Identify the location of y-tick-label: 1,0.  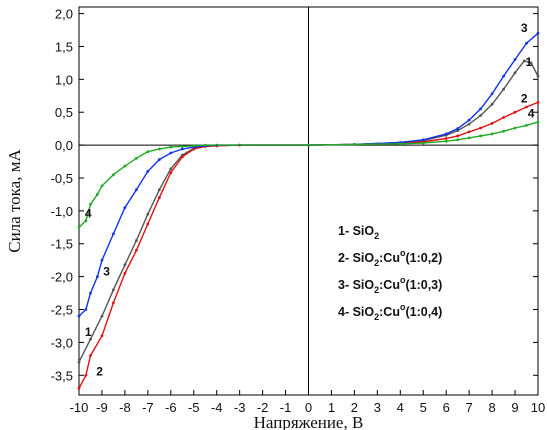
(64, 79).